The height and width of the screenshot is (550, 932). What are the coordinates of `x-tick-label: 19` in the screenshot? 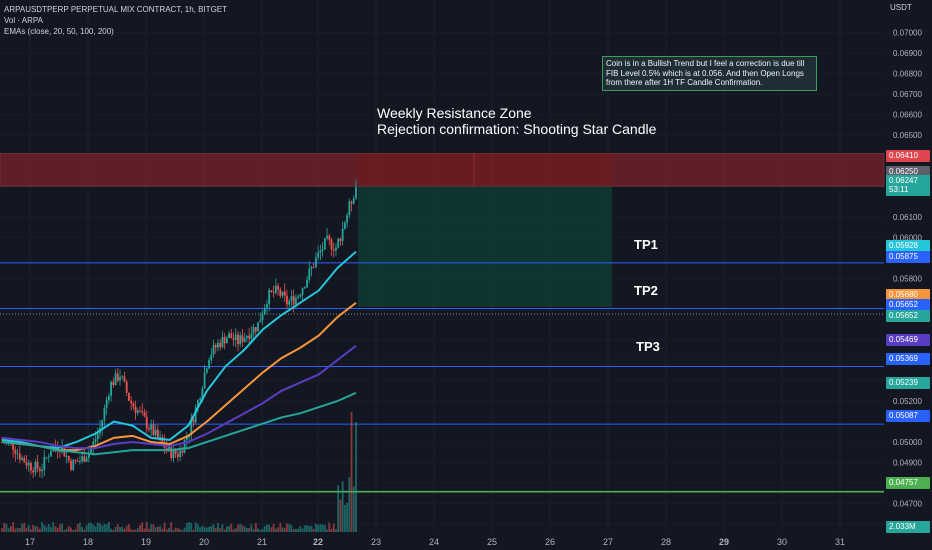 It's located at (146, 542).